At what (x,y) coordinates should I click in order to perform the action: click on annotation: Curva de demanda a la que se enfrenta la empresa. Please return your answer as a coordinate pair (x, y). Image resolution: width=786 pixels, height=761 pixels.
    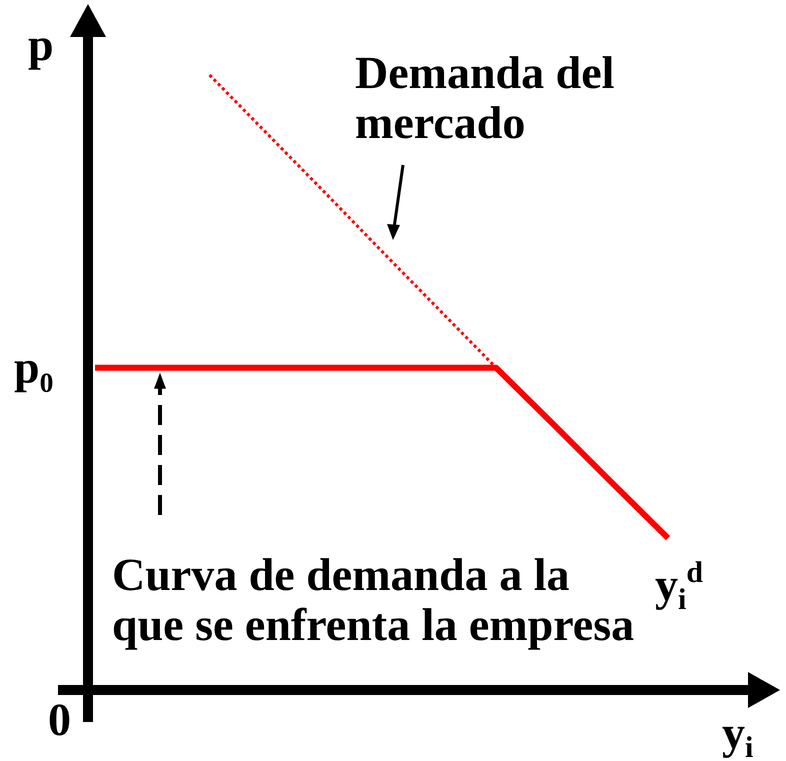
    Looking at the image, I should click on (373, 599).